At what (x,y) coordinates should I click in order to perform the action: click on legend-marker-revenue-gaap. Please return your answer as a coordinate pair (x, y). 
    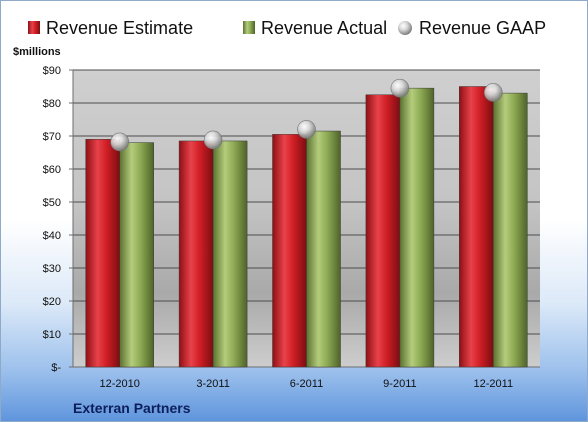
    Looking at the image, I should click on (405, 28).